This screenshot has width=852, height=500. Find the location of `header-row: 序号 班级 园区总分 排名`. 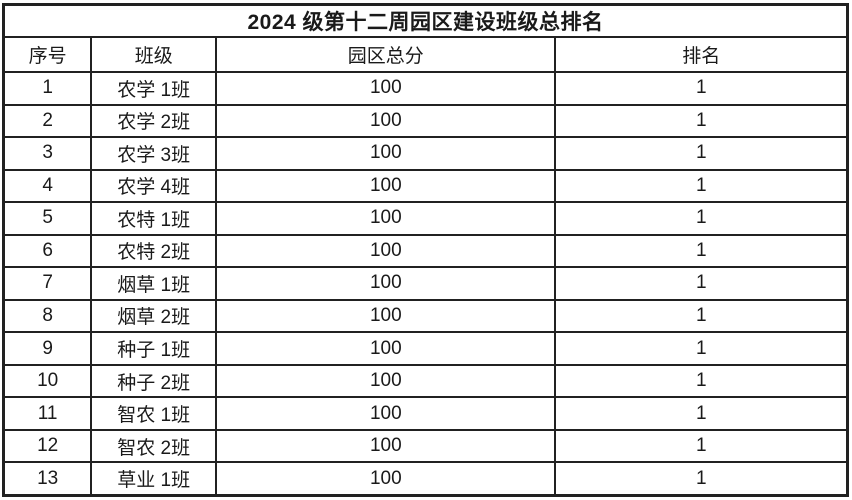

header-row: 序号 班级 园区总分 排名 is located at coordinates (425, 54).